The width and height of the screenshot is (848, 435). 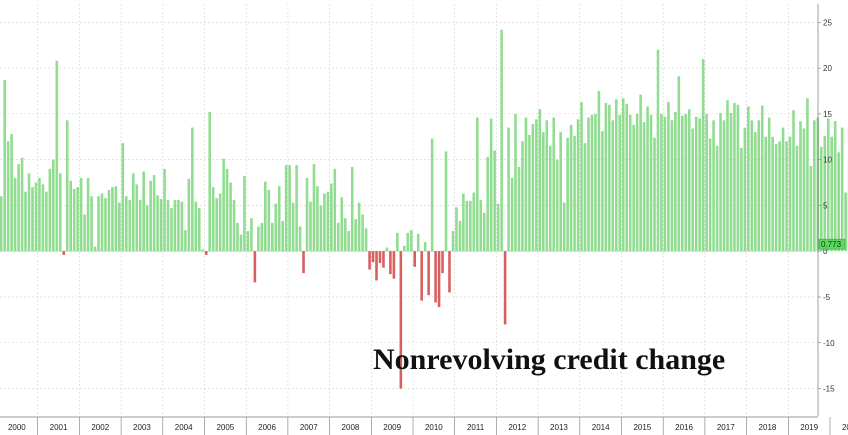 I want to click on y-tick-label: -5, so click(x=827, y=297).